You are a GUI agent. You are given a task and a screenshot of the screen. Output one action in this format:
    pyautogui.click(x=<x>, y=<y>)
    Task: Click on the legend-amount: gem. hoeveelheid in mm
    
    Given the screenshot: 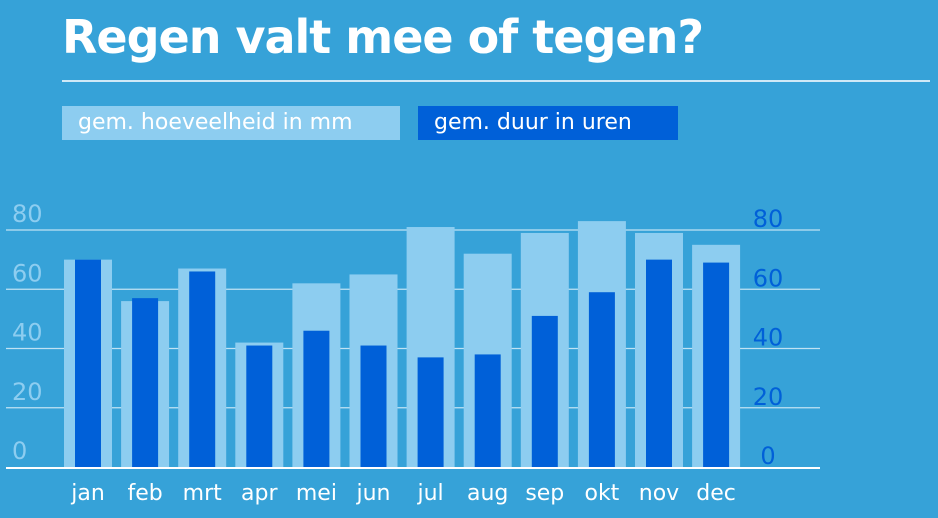 What is the action you would take?
    pyautogui.click(x=231, y=123)
    